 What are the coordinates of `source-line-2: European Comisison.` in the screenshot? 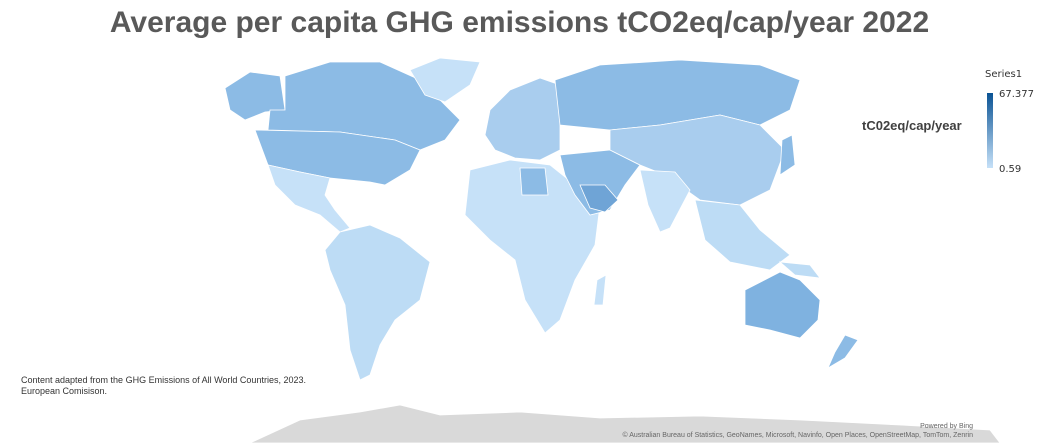 It's located at (64, 391).